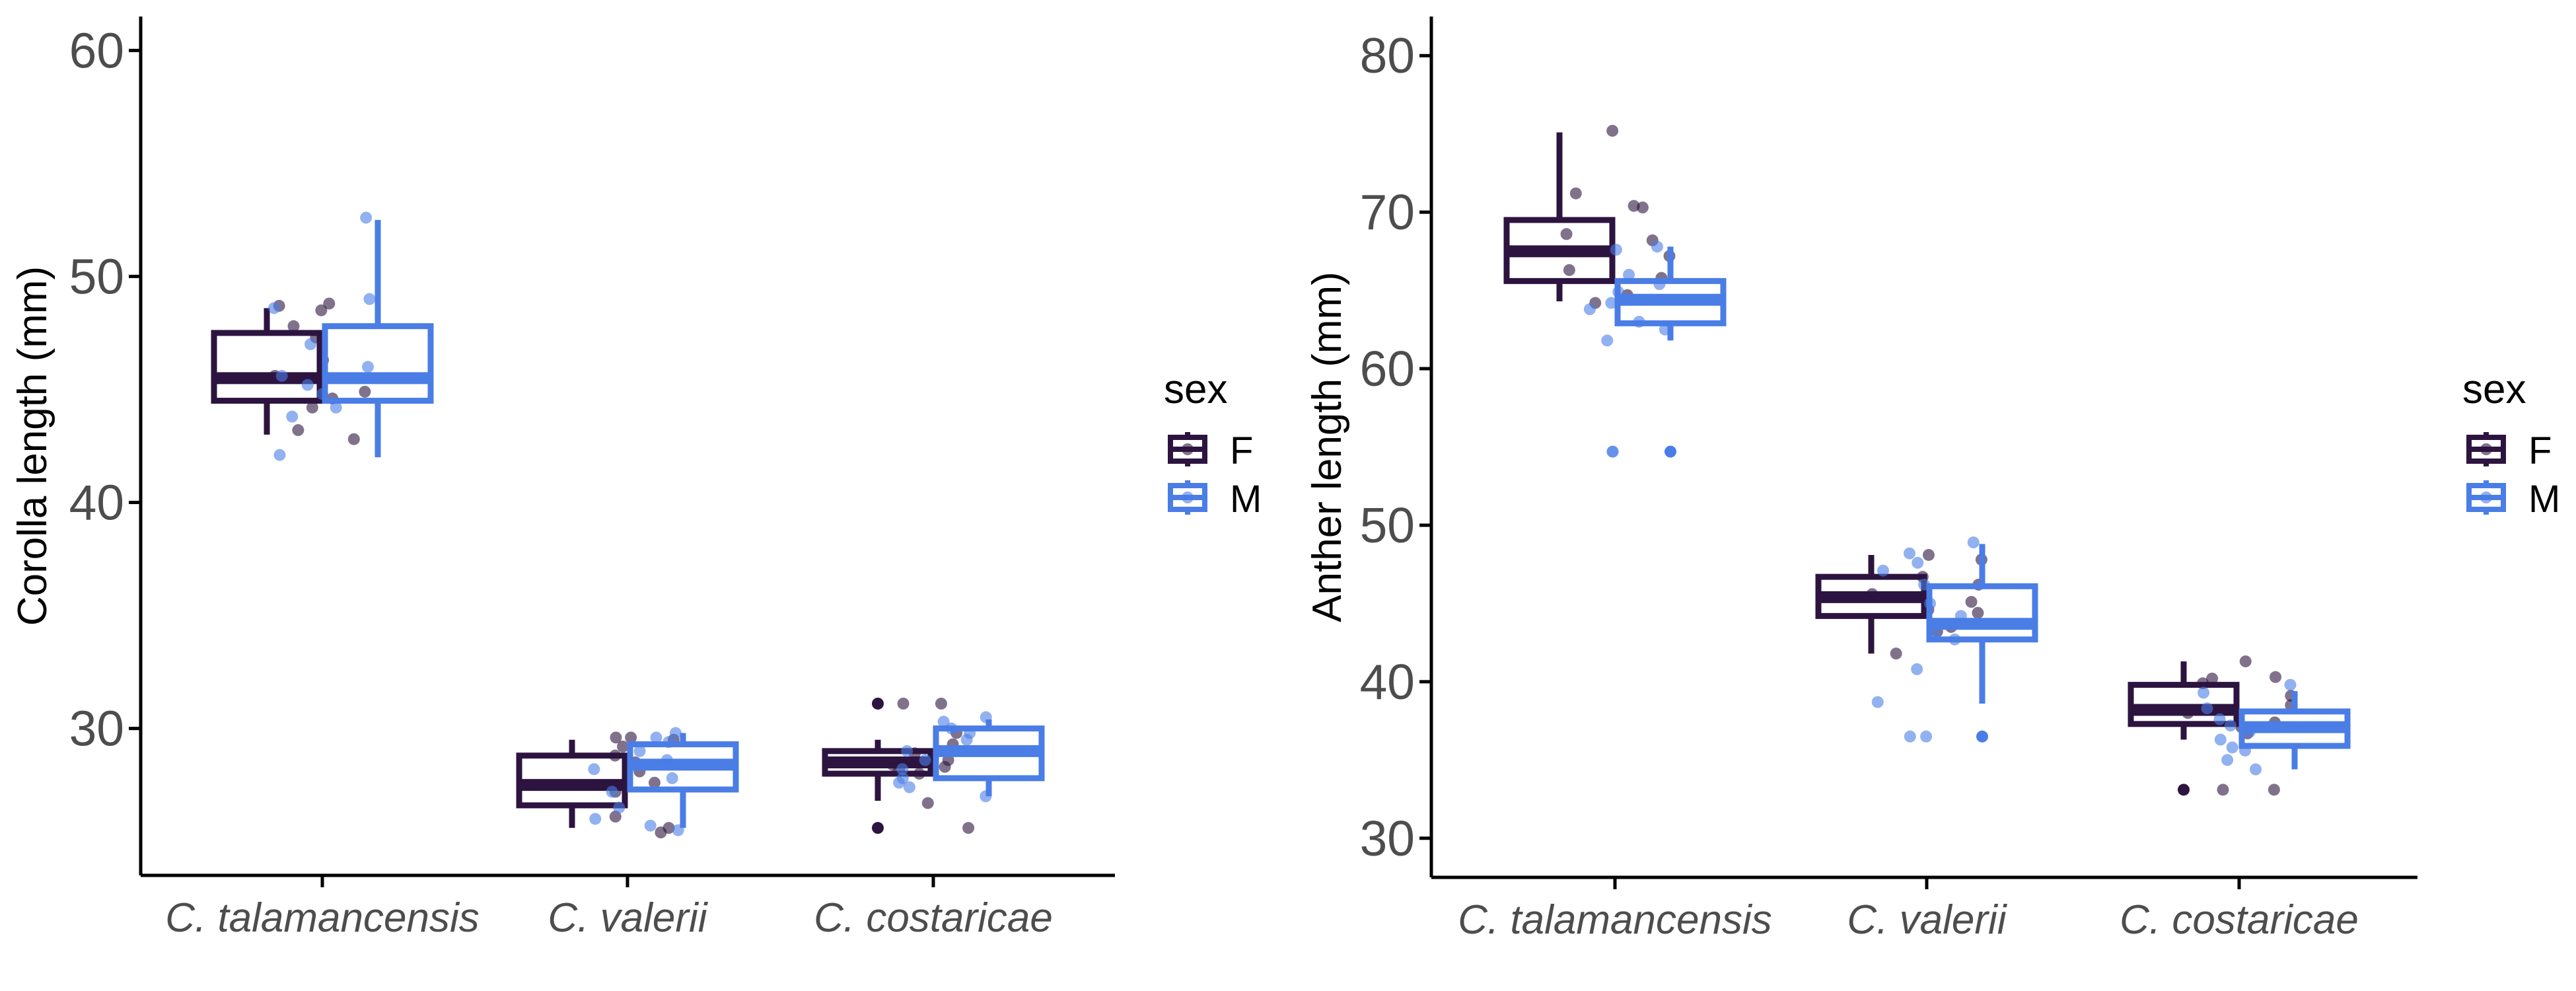 This screenshot has height=991, width=2576. Describe the element at coordinates (1388, 55) in the screenshot. I see `y-tick-label: 80` at that location.